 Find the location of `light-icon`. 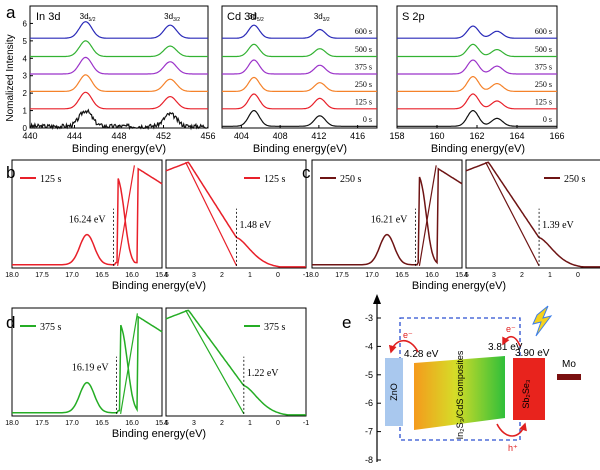

light-icon is located at coordinates (542, 321).